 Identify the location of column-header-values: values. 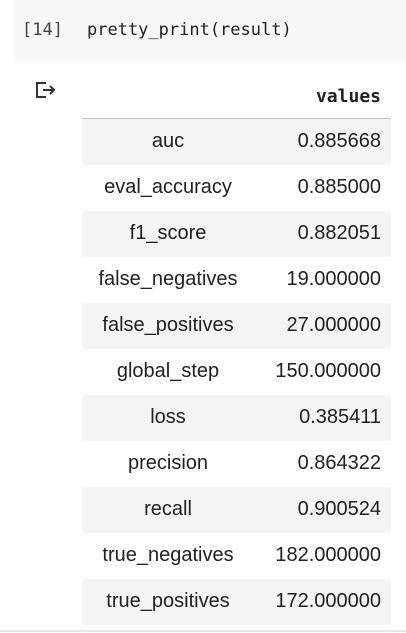
(322, 96).